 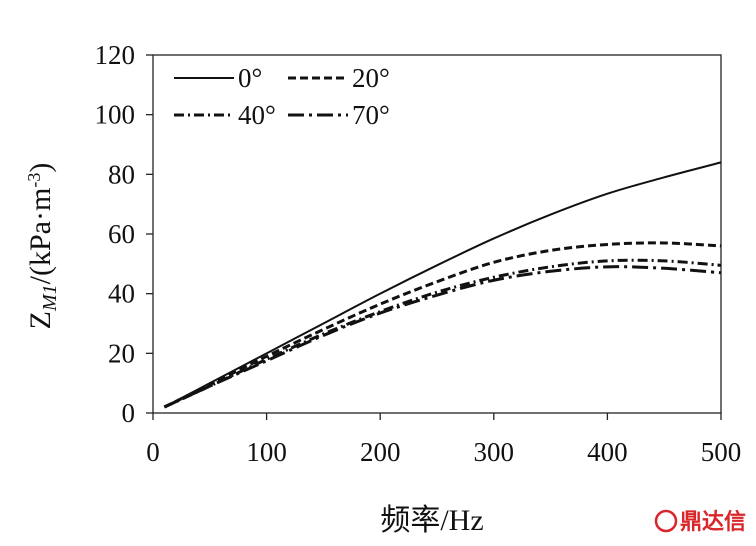 What do you see at coordinates (40, 236) in the screenshot?
I see `y-axis-title-unit: /(kPa·m` at bounding box center [40, 236].